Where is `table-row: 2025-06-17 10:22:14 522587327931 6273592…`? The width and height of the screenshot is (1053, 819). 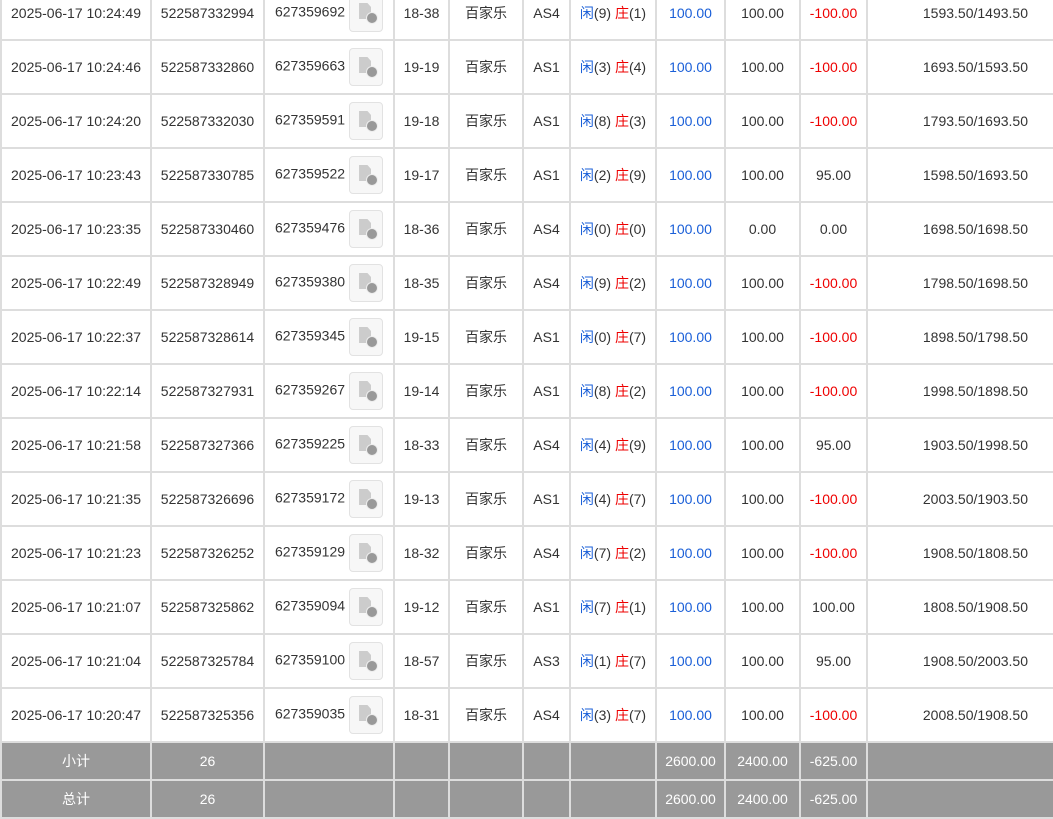 table-row: 2025-06-17 10:22:14 522587327931 6273592… is located at coordinates (526, 391).